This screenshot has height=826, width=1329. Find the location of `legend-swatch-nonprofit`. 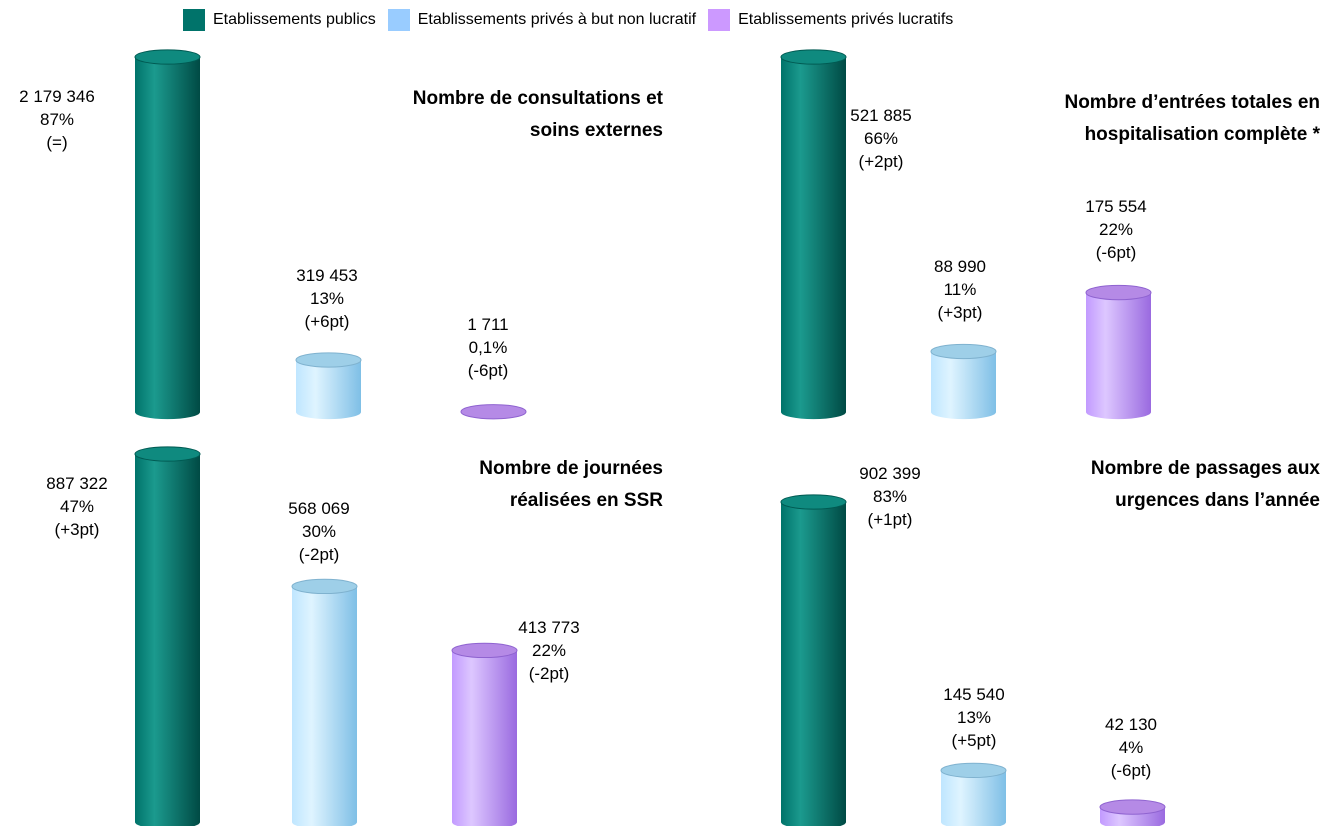

legend-swatch-nonprofit is located at coordinates (398, 20).